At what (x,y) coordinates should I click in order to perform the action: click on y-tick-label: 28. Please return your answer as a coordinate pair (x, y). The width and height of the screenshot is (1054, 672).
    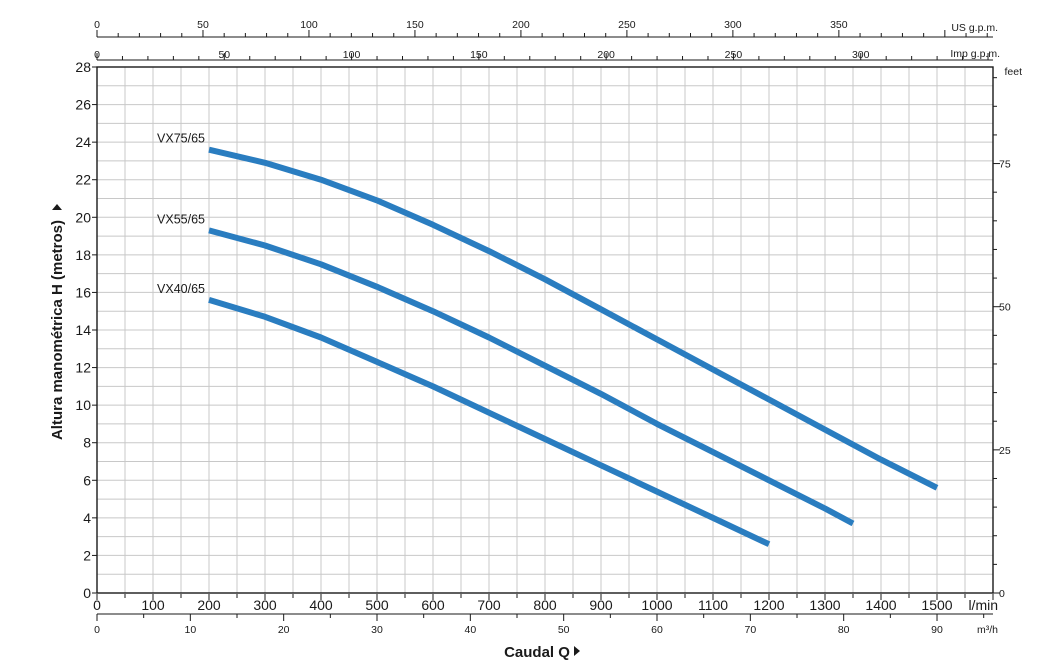
    Looking at the image, I should click on (83, 67).